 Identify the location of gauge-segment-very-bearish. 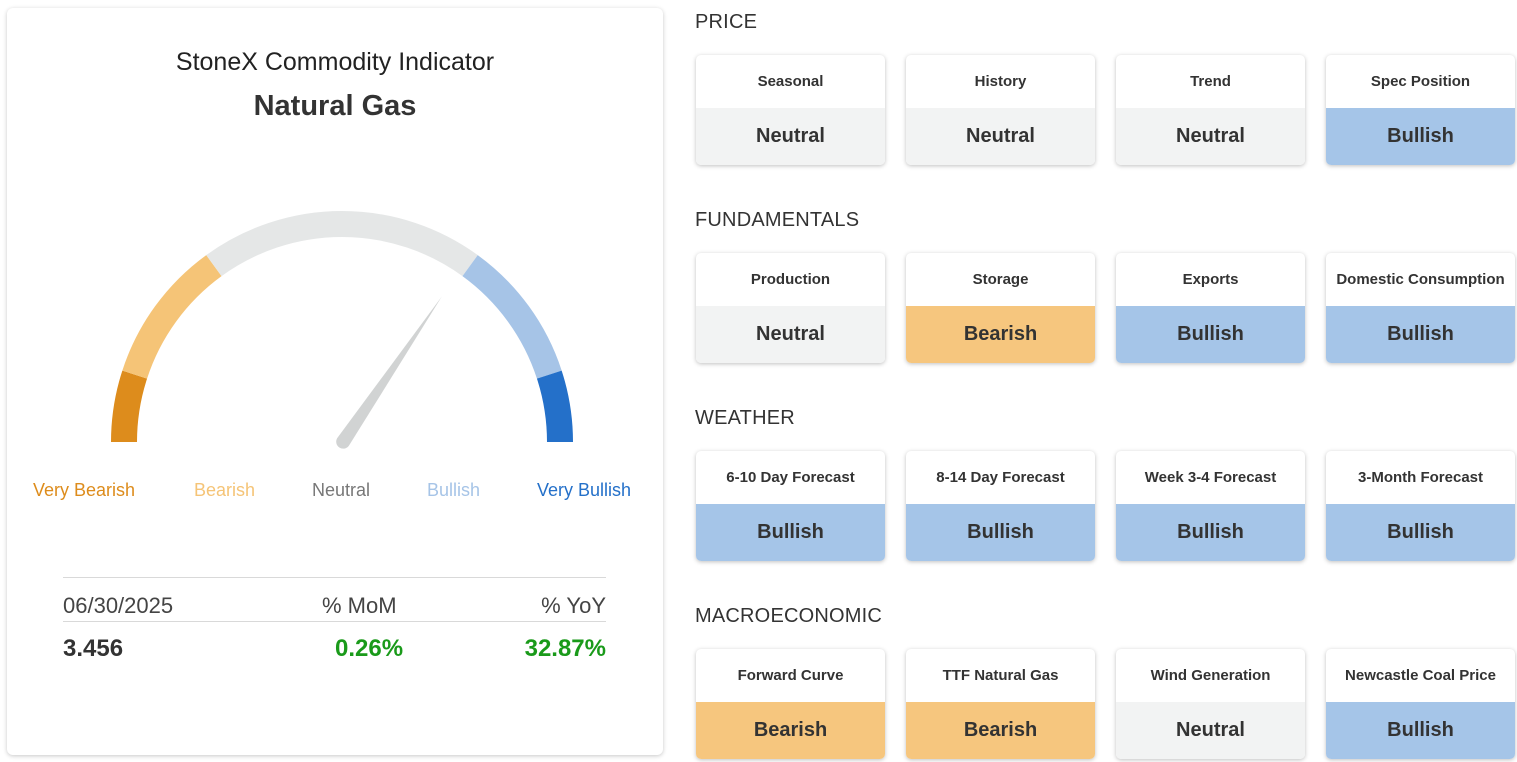
(129, 406).